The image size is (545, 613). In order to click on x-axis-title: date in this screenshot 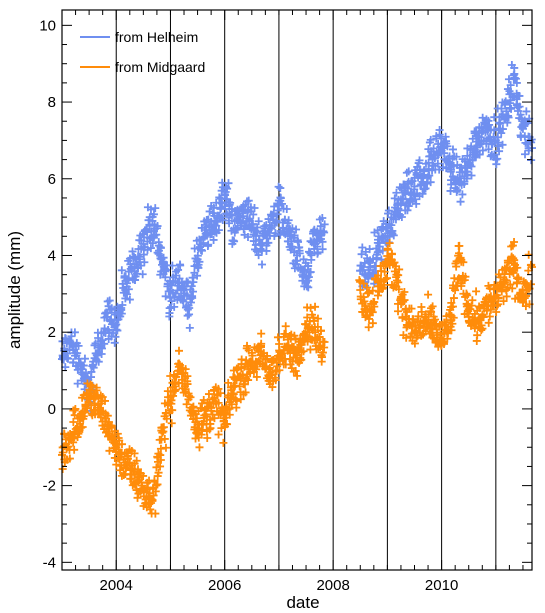, I will do `click(302, 602)`.